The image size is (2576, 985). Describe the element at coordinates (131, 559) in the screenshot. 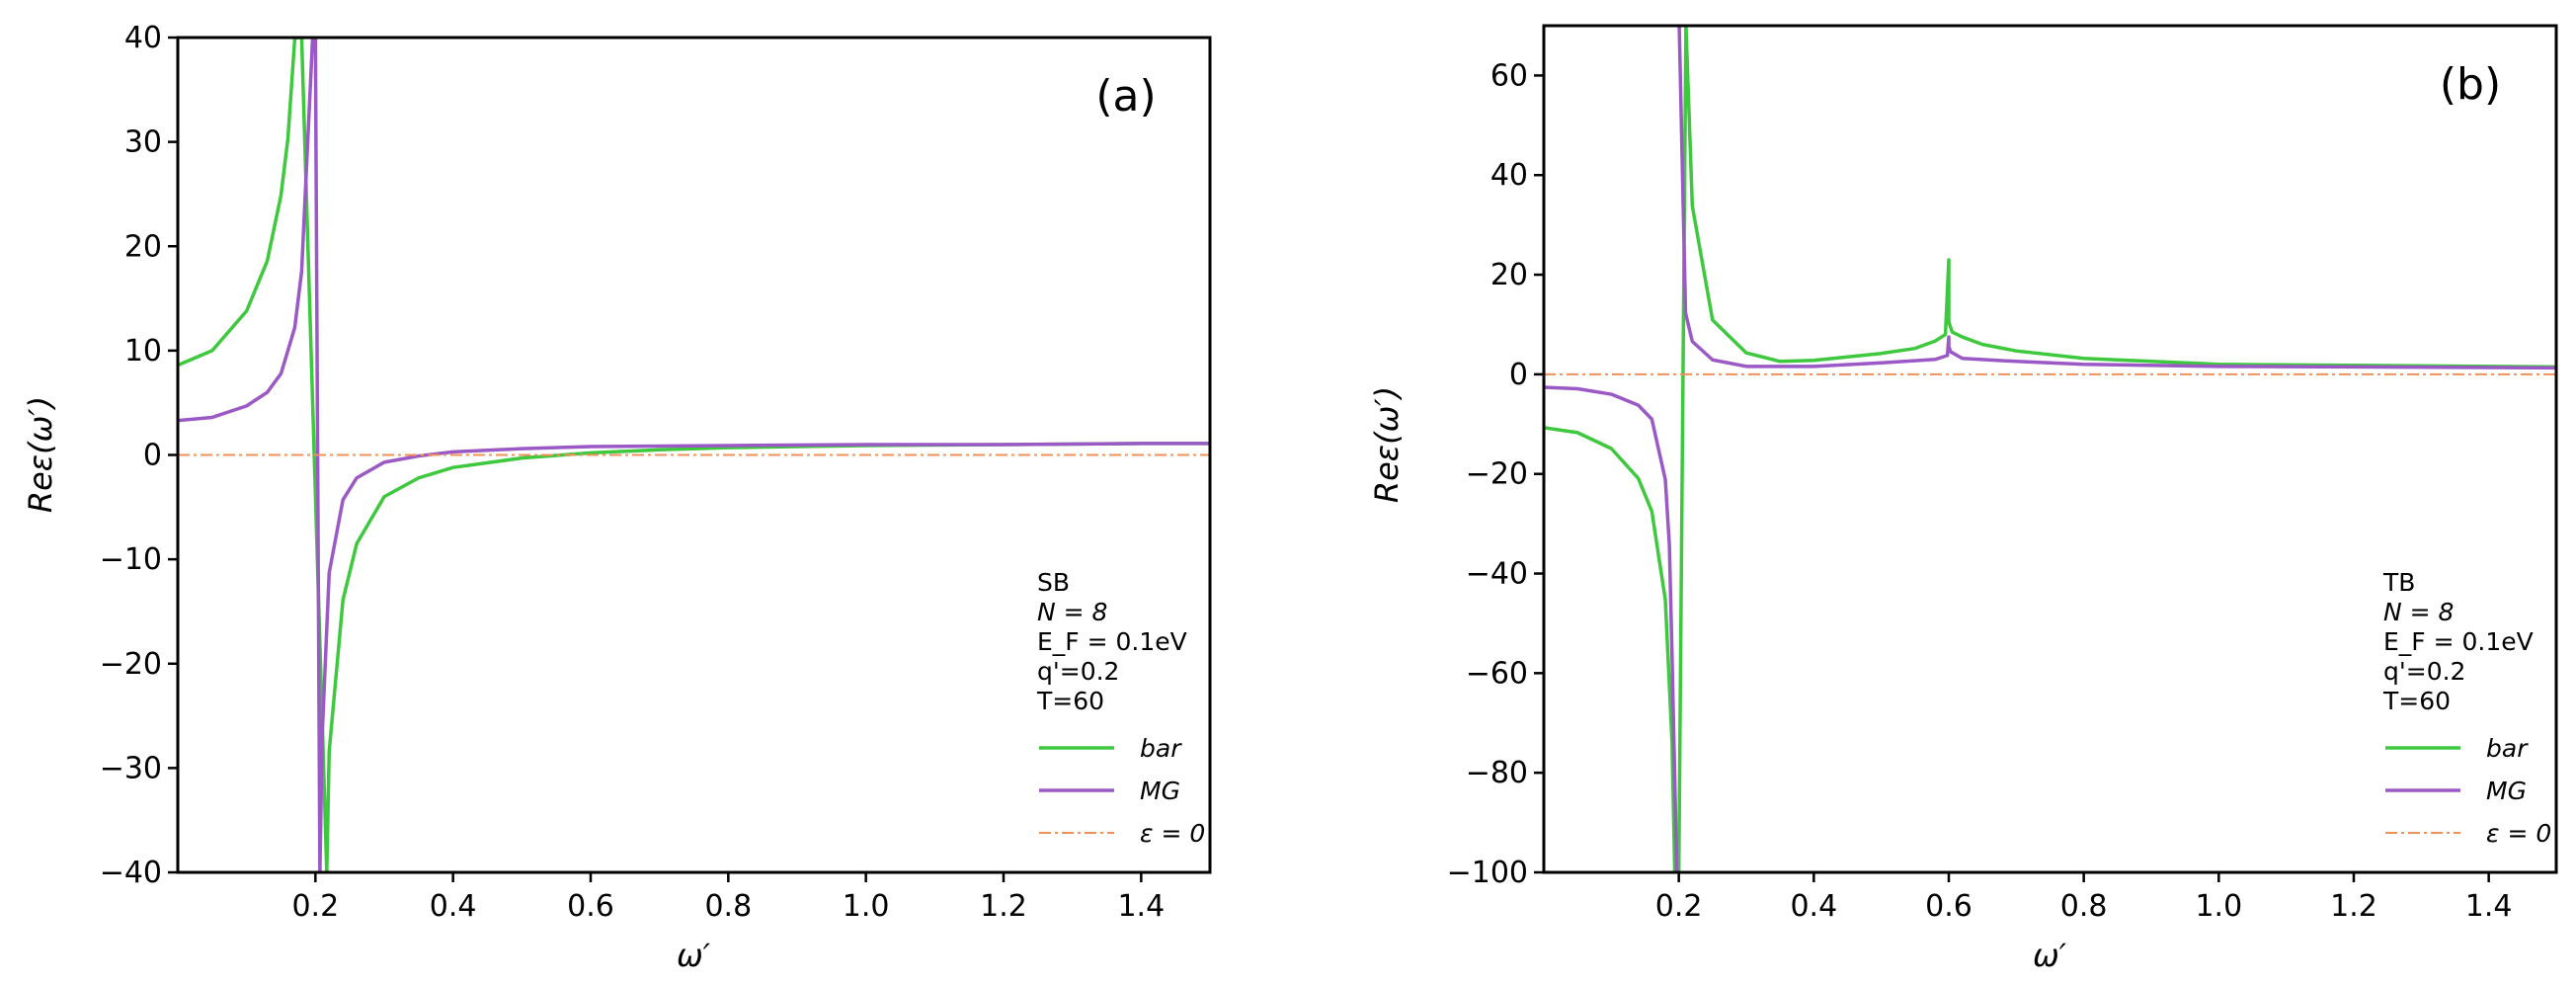

I see `y-tick-label: −10` at that location.